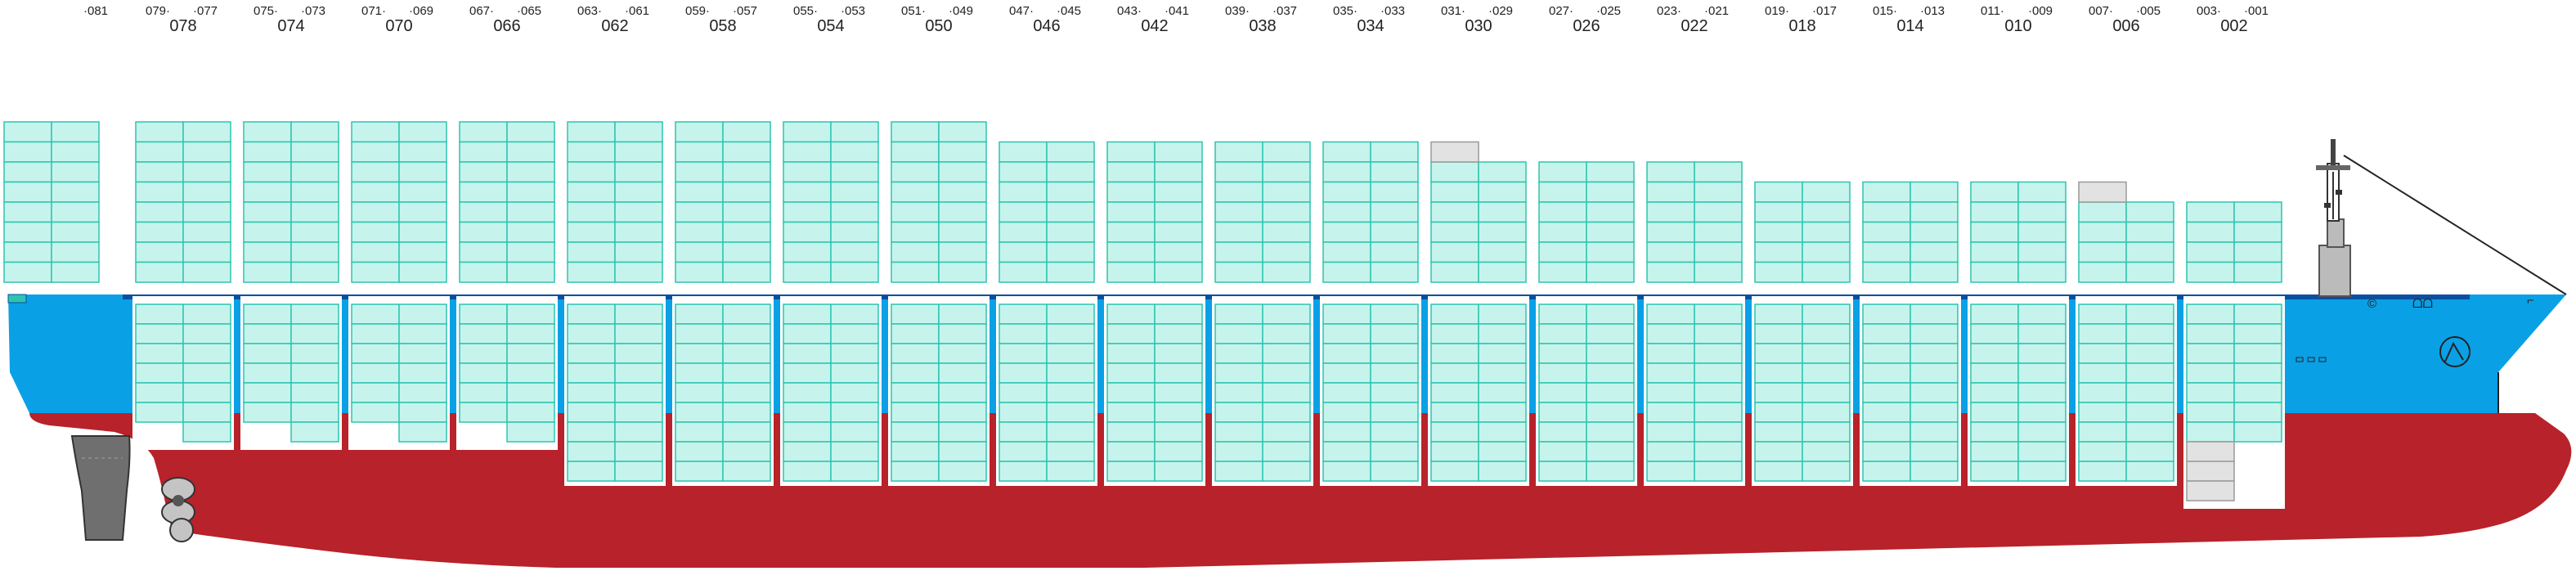 Image resolution: width=2576 pixels, height=580 pixels. I want to click on bay-label-fwd: ·037, so click(1285, 11).